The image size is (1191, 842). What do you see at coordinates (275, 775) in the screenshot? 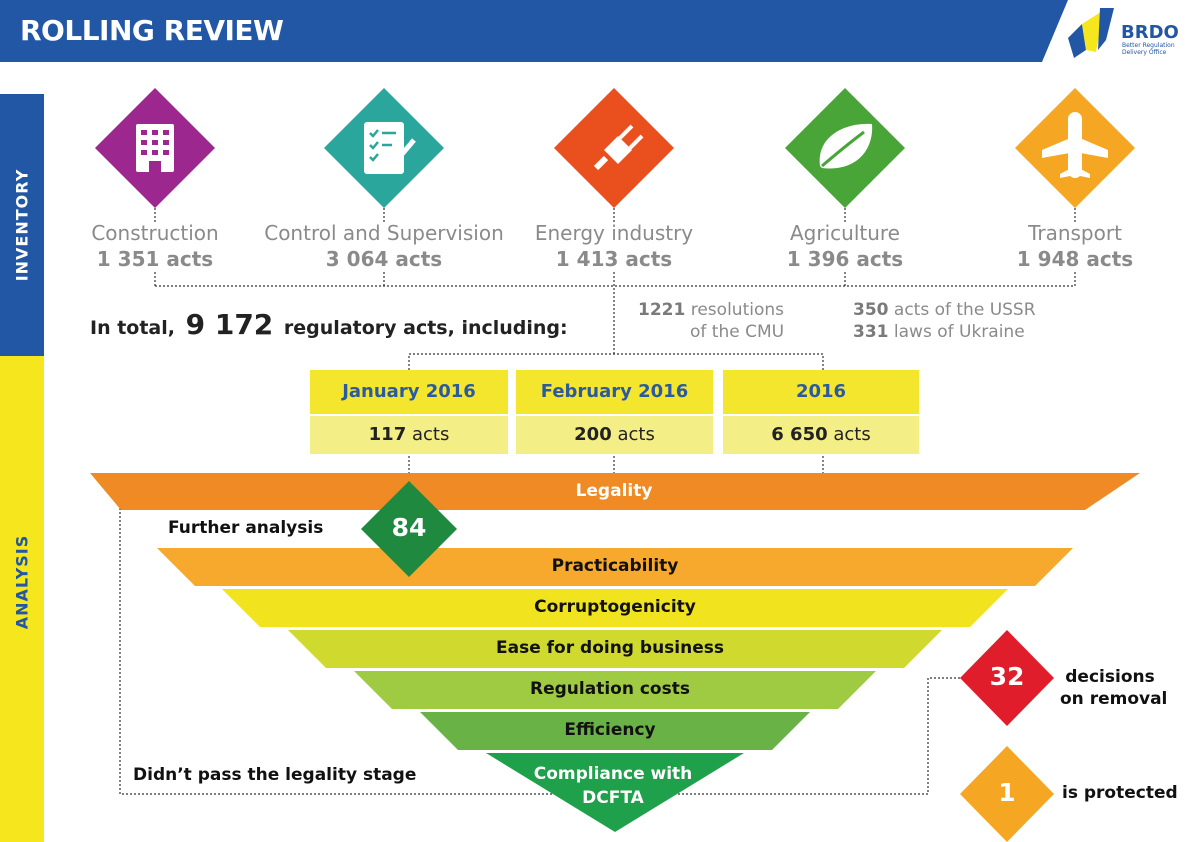
I see `failed-legality-label: Didn’t pass the legality stage` at bounding box center [275, 775].